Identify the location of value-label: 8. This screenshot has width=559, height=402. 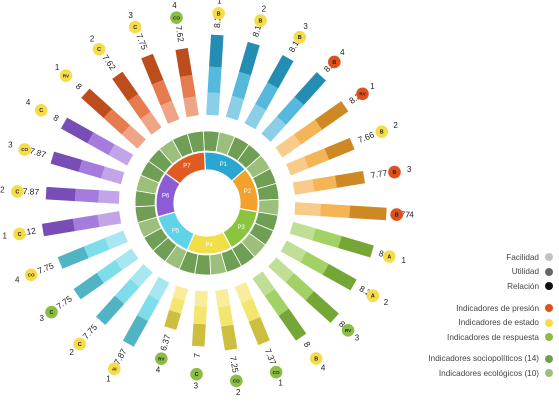
(307, 345).